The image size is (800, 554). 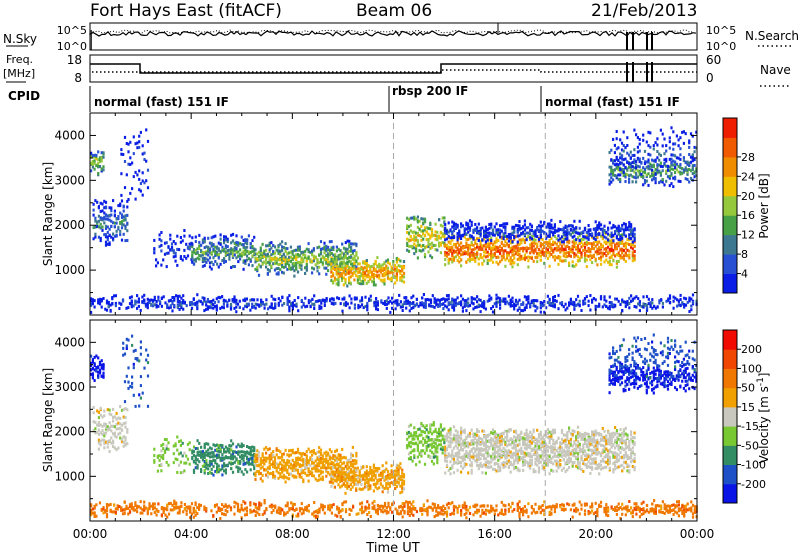 What do you see at coordinates (748, 176) in the screenshot?
I see `power-colorbar-tick-label: 24` at bounding box center [748, 176].